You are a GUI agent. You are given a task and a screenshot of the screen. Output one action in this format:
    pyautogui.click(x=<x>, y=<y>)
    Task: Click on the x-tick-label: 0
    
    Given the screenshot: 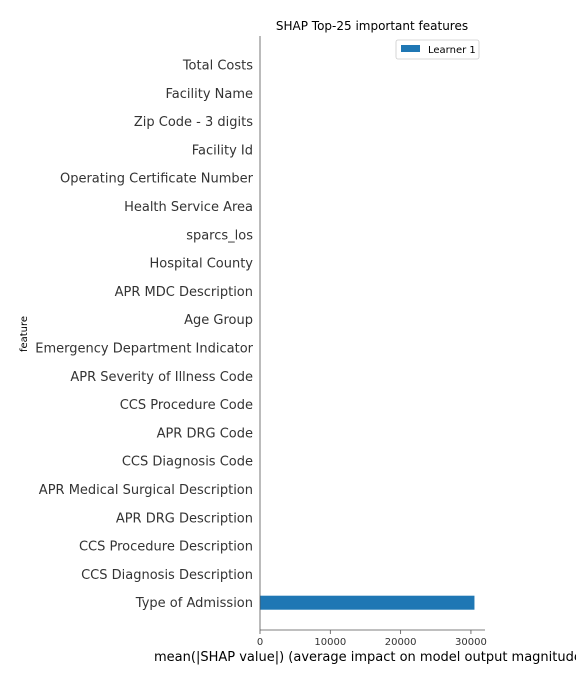 What is the action you would take?
    pyautogui.click(x=260, y=642)
    